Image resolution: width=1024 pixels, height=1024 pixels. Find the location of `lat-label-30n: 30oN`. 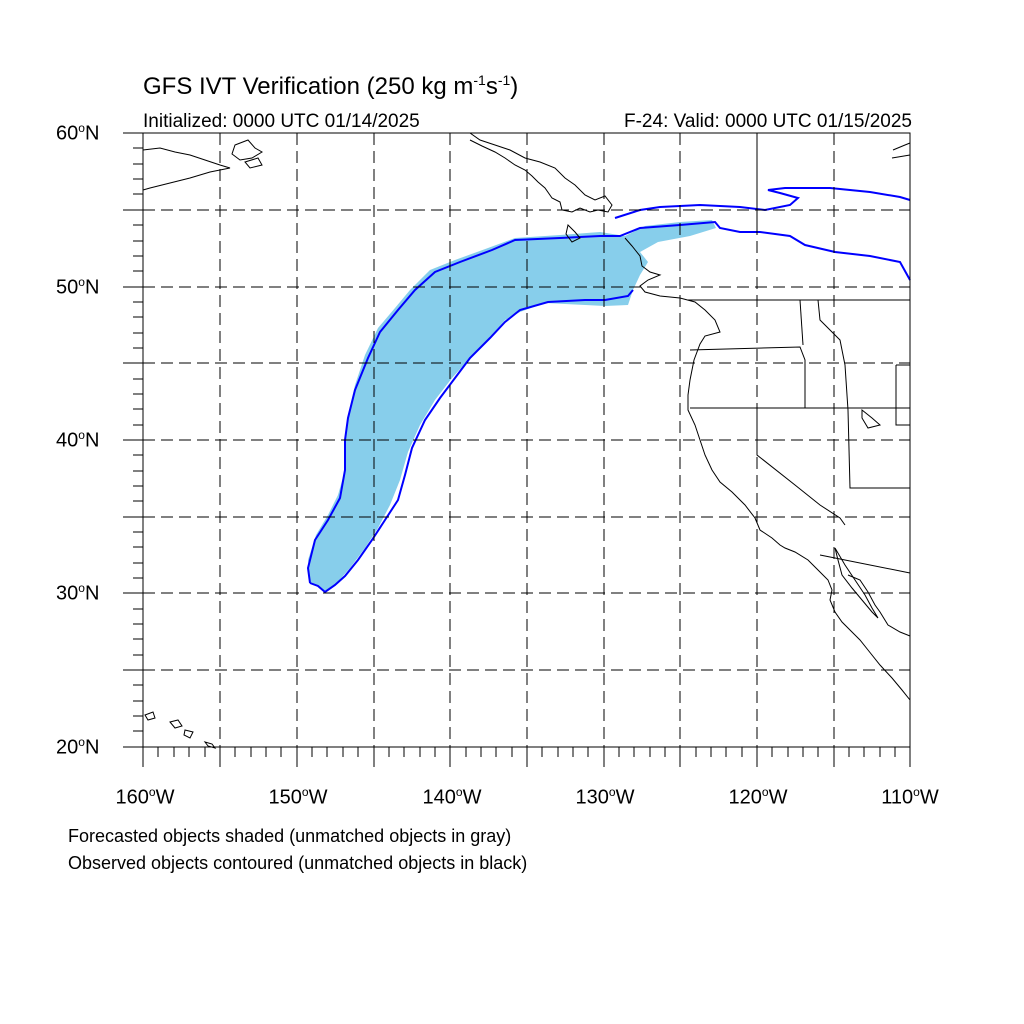

lat-label-30n: 30oN is located at coordinates (78, 593).